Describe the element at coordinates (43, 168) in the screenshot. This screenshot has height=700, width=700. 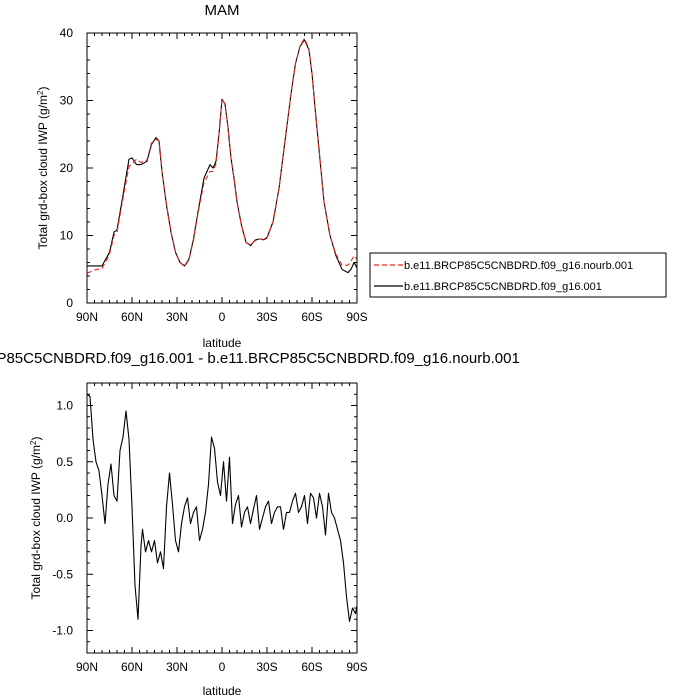
I see `y-axis-label: Total grd-box cloud IWP (g/m2)` at that location.